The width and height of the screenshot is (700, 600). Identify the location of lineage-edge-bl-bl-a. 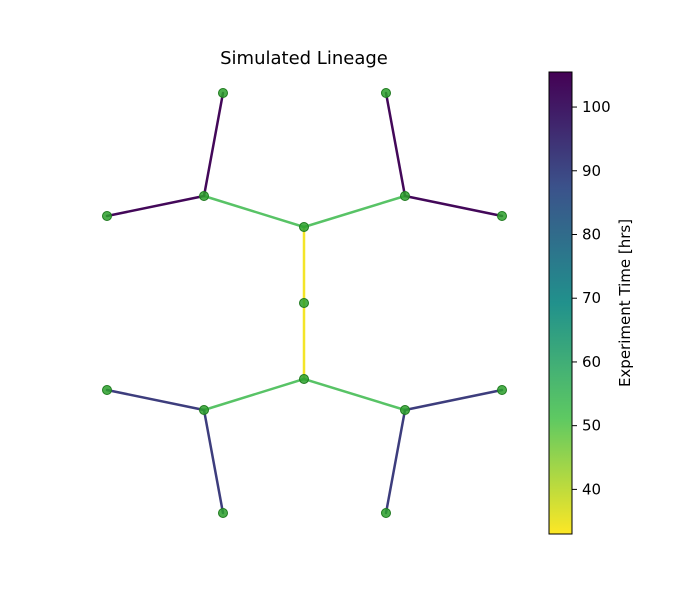
(155, 400).